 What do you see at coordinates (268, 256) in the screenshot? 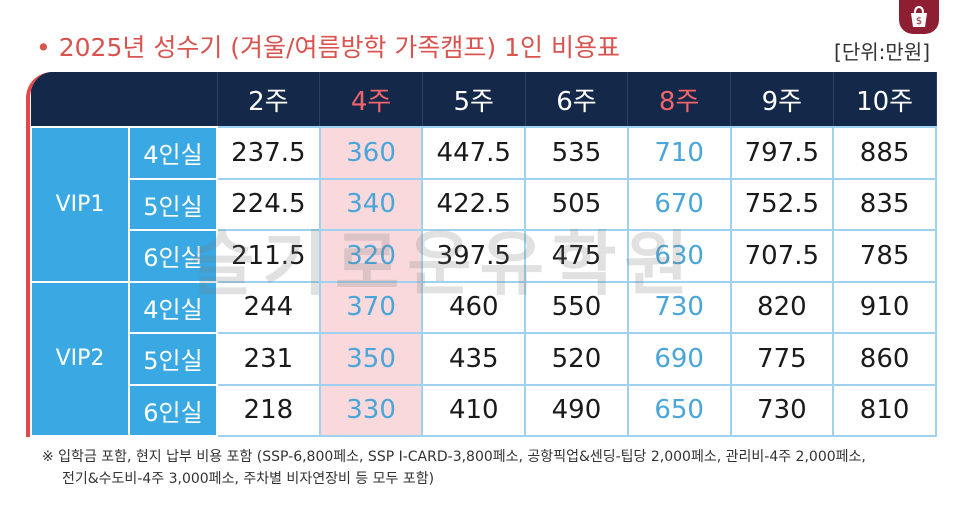
I see `price-cell: 211.5` at bounding box center [268, 256].